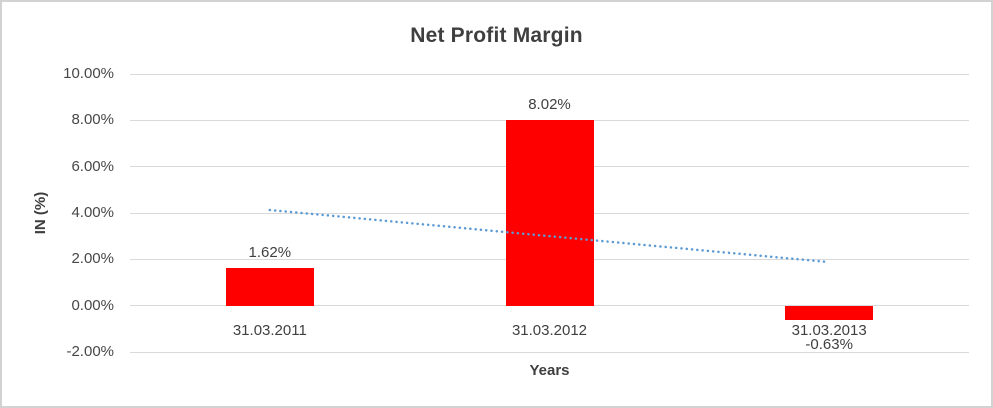 This screenshot has height=408, width=993. Describe the element at coordinates (549, 330) in the screenshot. I see `x-category-label: 31.03.2012` at that location.